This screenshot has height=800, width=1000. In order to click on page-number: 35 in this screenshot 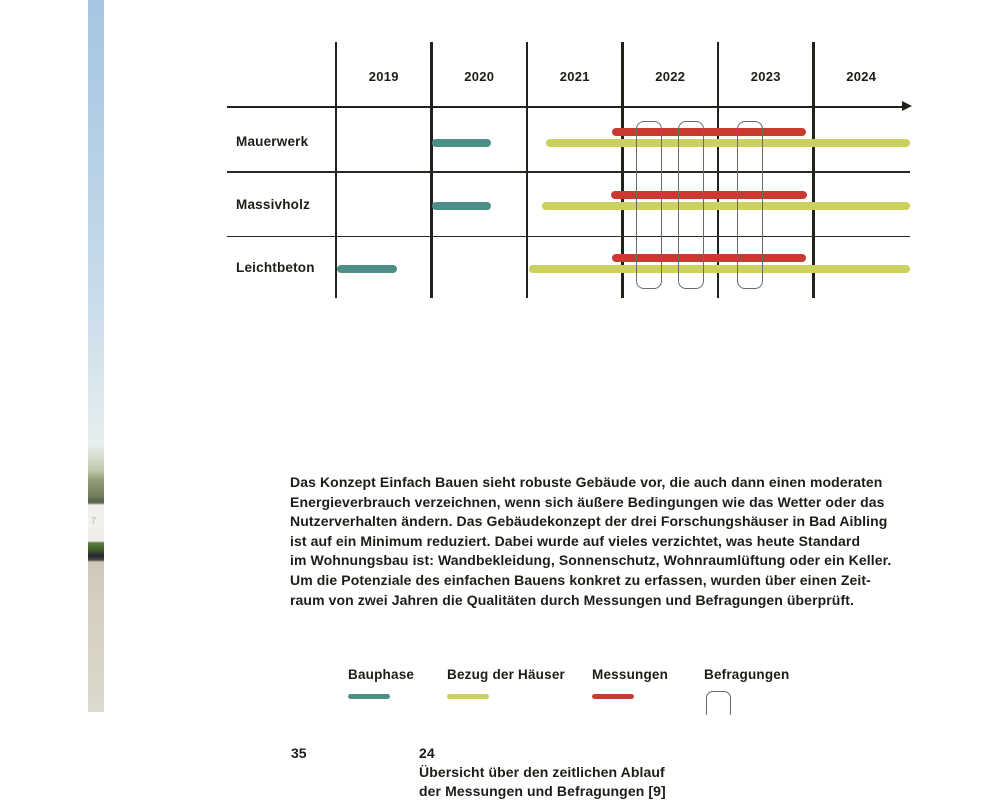, I will do `click(299, 753)`.